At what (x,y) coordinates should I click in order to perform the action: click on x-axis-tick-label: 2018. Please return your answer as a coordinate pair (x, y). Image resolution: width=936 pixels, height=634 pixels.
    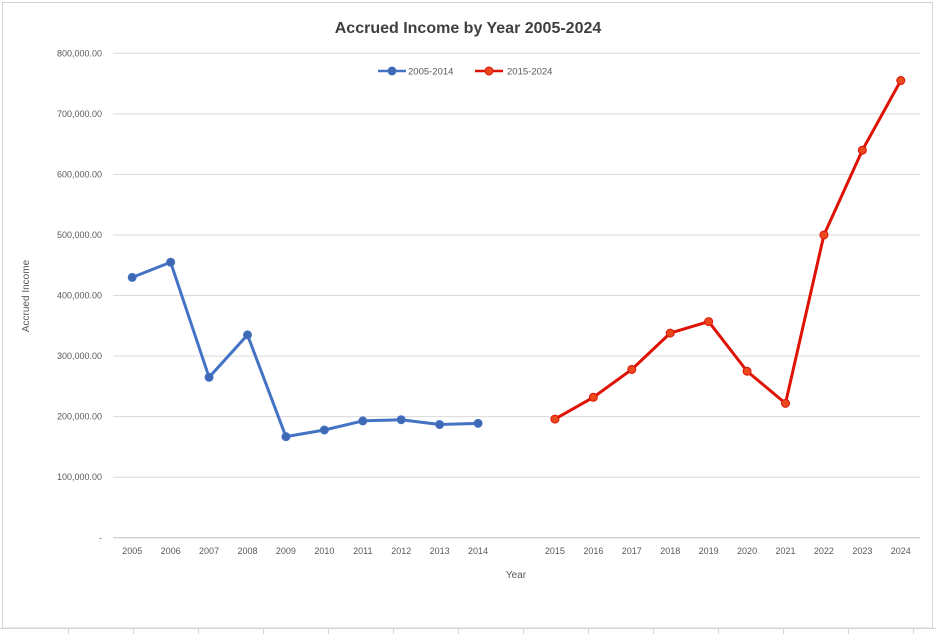
    Looking at the image, I should click on (670, 551).